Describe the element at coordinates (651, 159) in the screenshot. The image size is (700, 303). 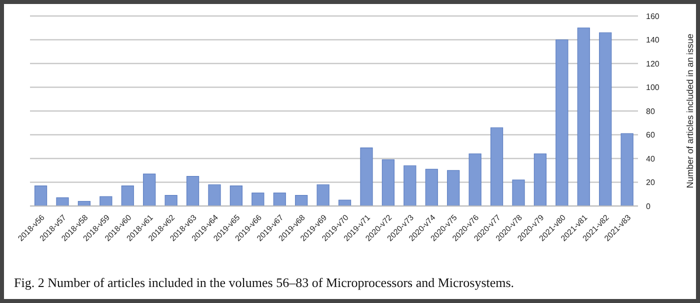
I see `y-tick-label: 40` at that location.